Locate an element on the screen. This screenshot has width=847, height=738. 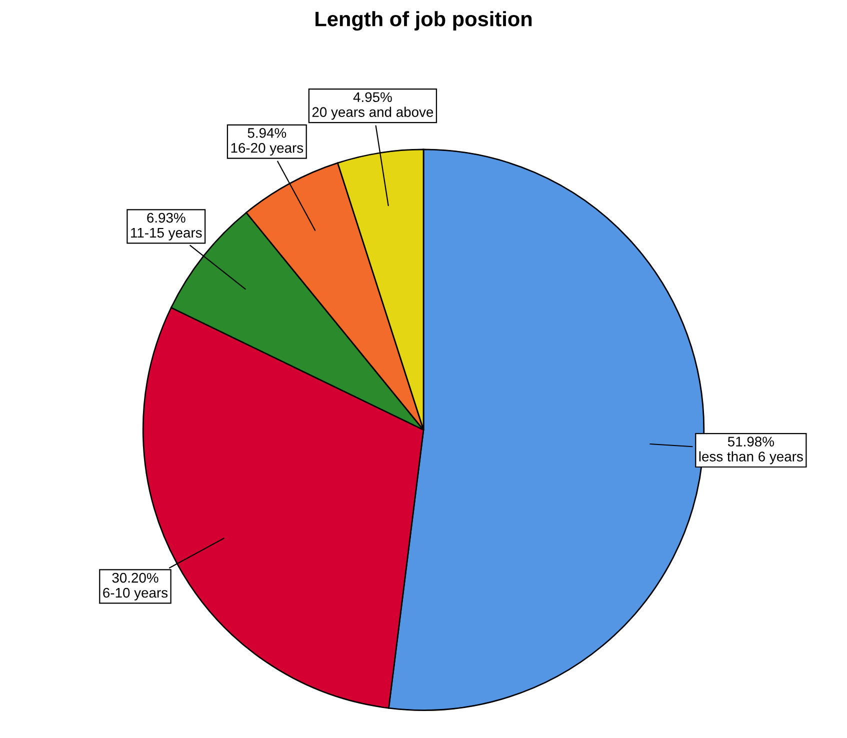
data-label: 5.94% is located at coordinates (267, 133).